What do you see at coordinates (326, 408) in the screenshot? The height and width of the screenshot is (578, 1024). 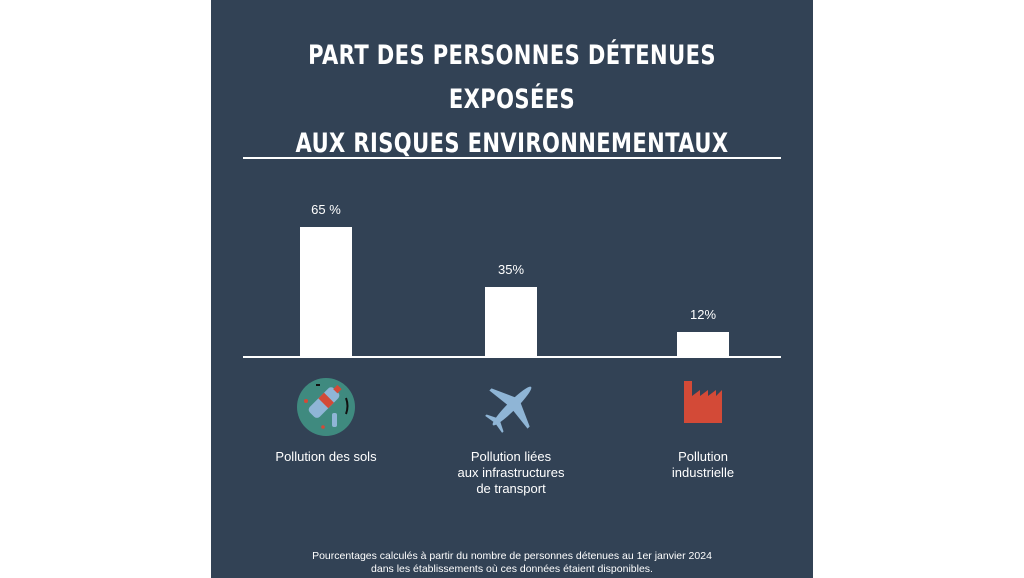 I see `soil-pollution-icon` at bounding box center [326, 408].